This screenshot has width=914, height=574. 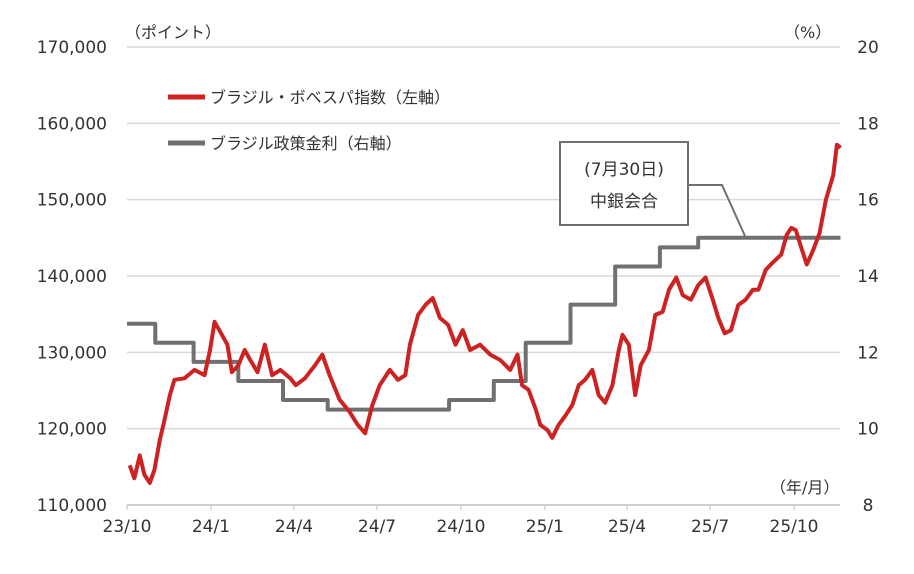 I want to click on x-tick-label: 25/7, so click(x=710, y=527).